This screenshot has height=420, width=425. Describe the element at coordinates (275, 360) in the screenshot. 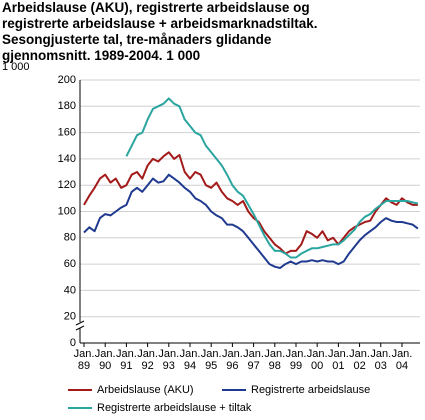

I see `x-tick-label: Jan. 98` at that location.